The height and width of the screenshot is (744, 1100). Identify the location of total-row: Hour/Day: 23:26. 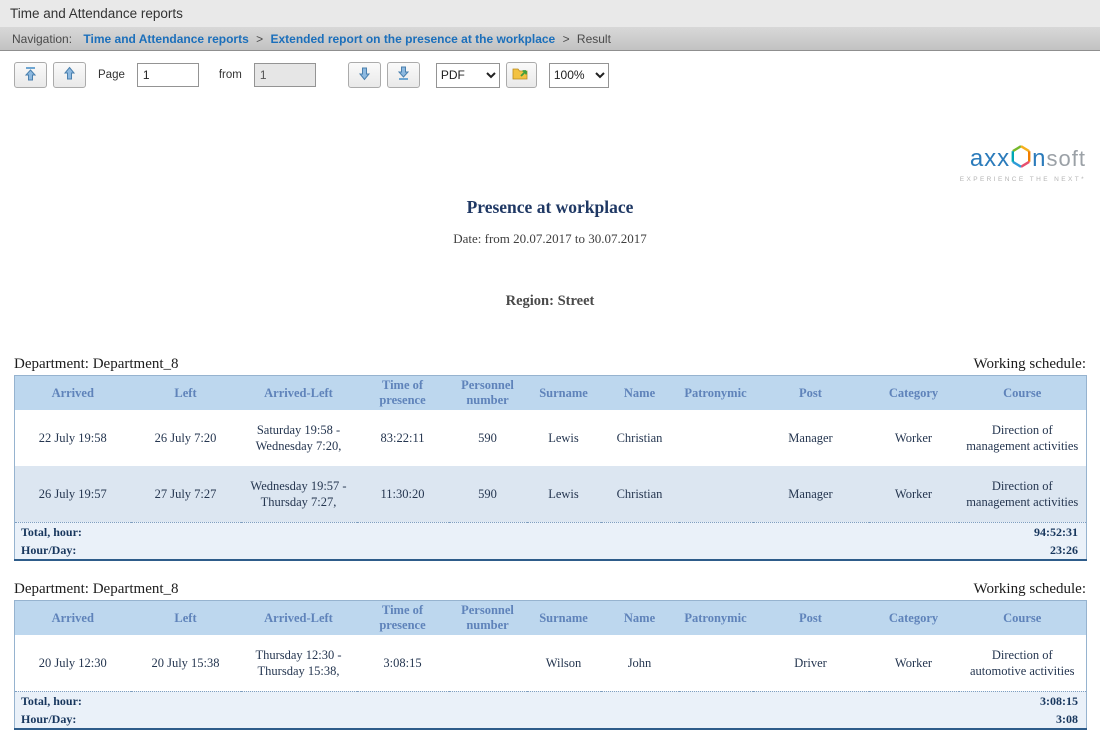
(550, 550).